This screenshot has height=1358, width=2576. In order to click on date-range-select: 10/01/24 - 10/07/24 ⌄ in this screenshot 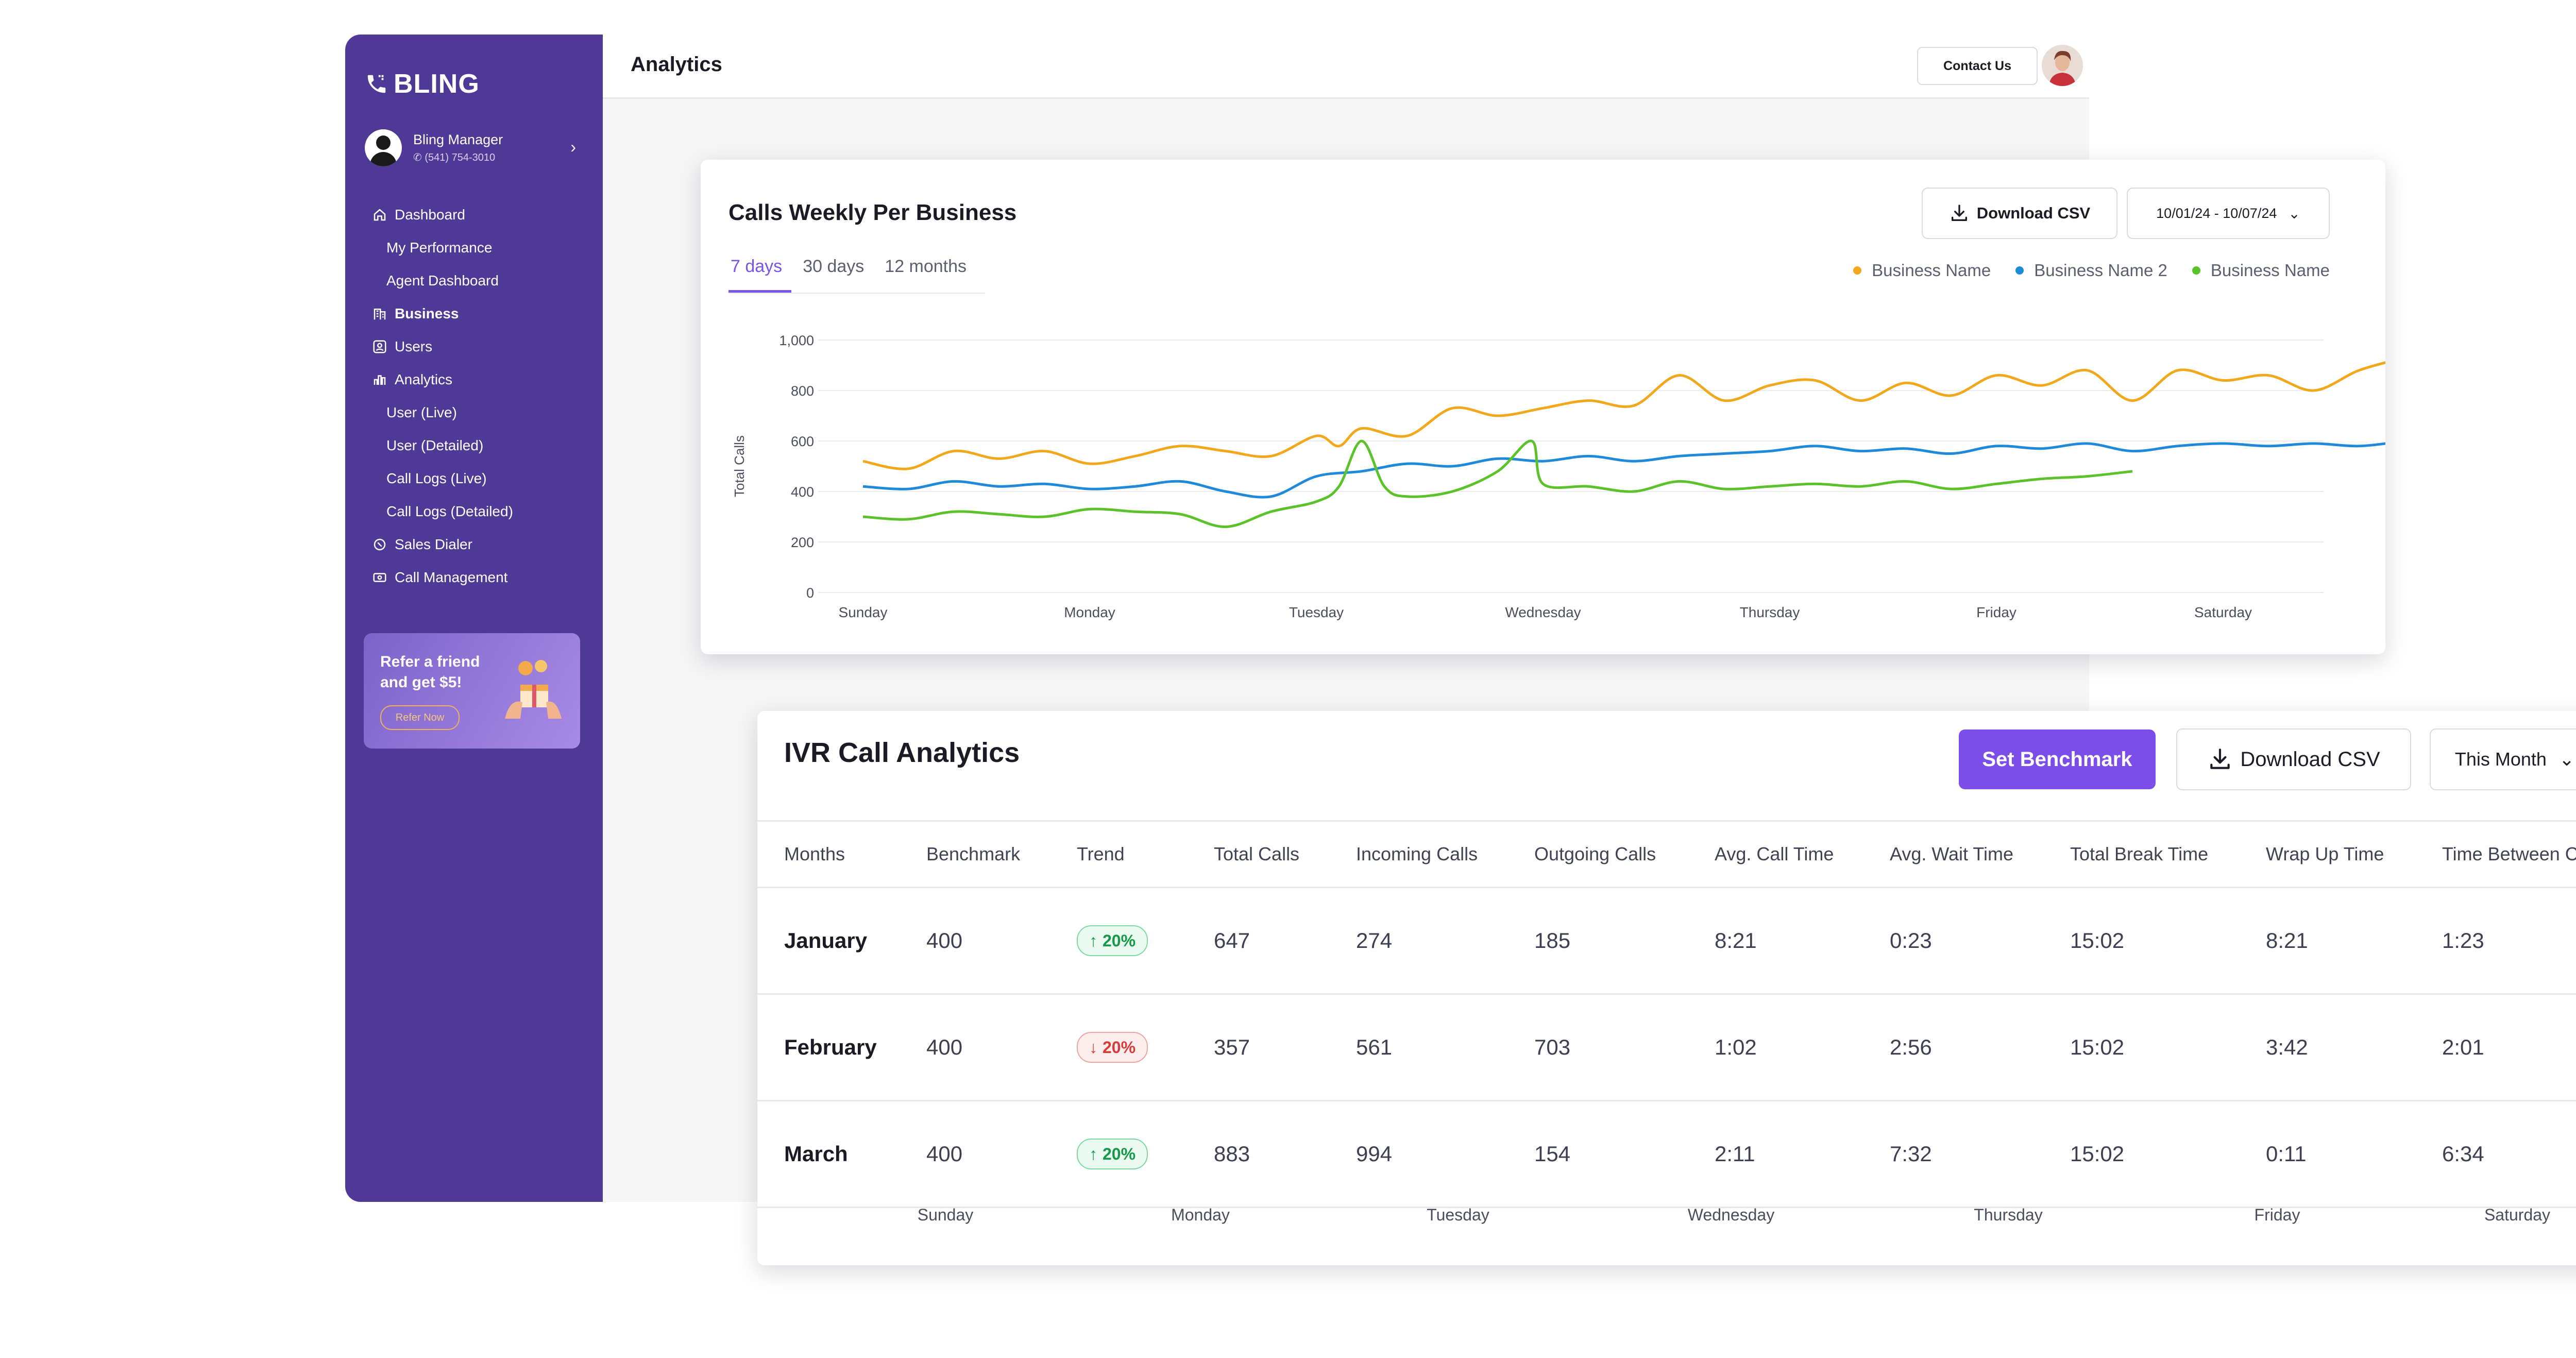, I will do `click(2228, 213)`.